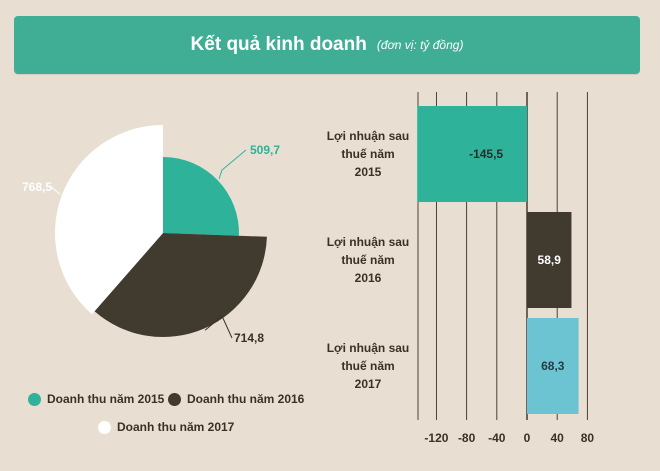  I want to click on x-tick-label-3: -40, so click(497, 438).